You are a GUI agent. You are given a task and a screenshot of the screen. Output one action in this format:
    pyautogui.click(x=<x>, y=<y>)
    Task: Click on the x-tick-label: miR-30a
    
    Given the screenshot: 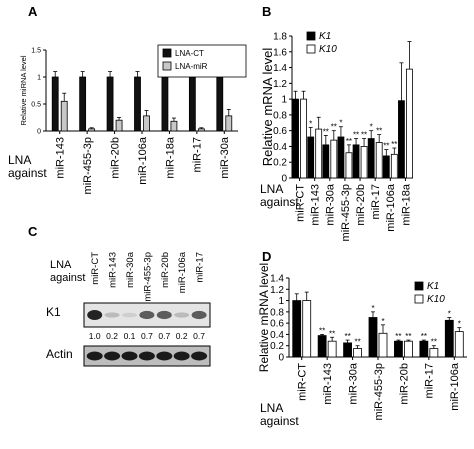 What is the action you would take?
    pyautogui.click(x=353, y=383)
    